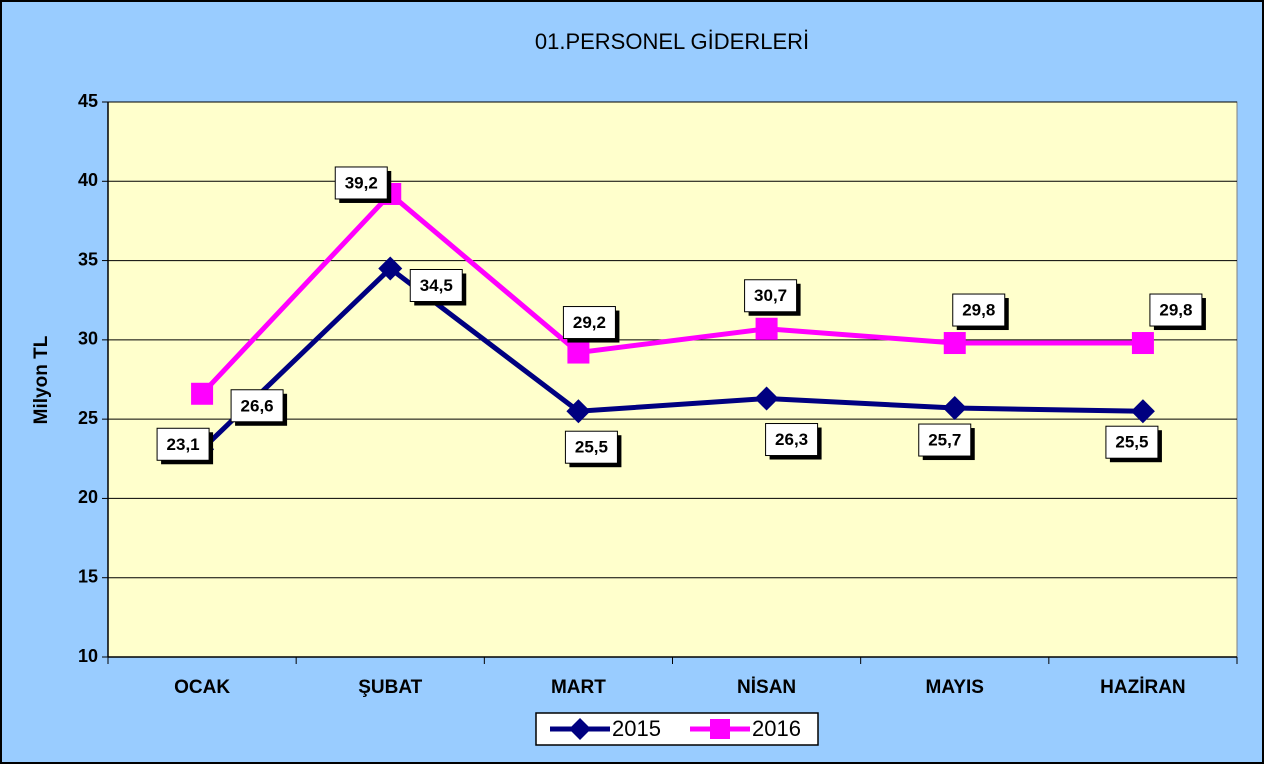  I want to click on data-label: 29,2, so click(589, 322).